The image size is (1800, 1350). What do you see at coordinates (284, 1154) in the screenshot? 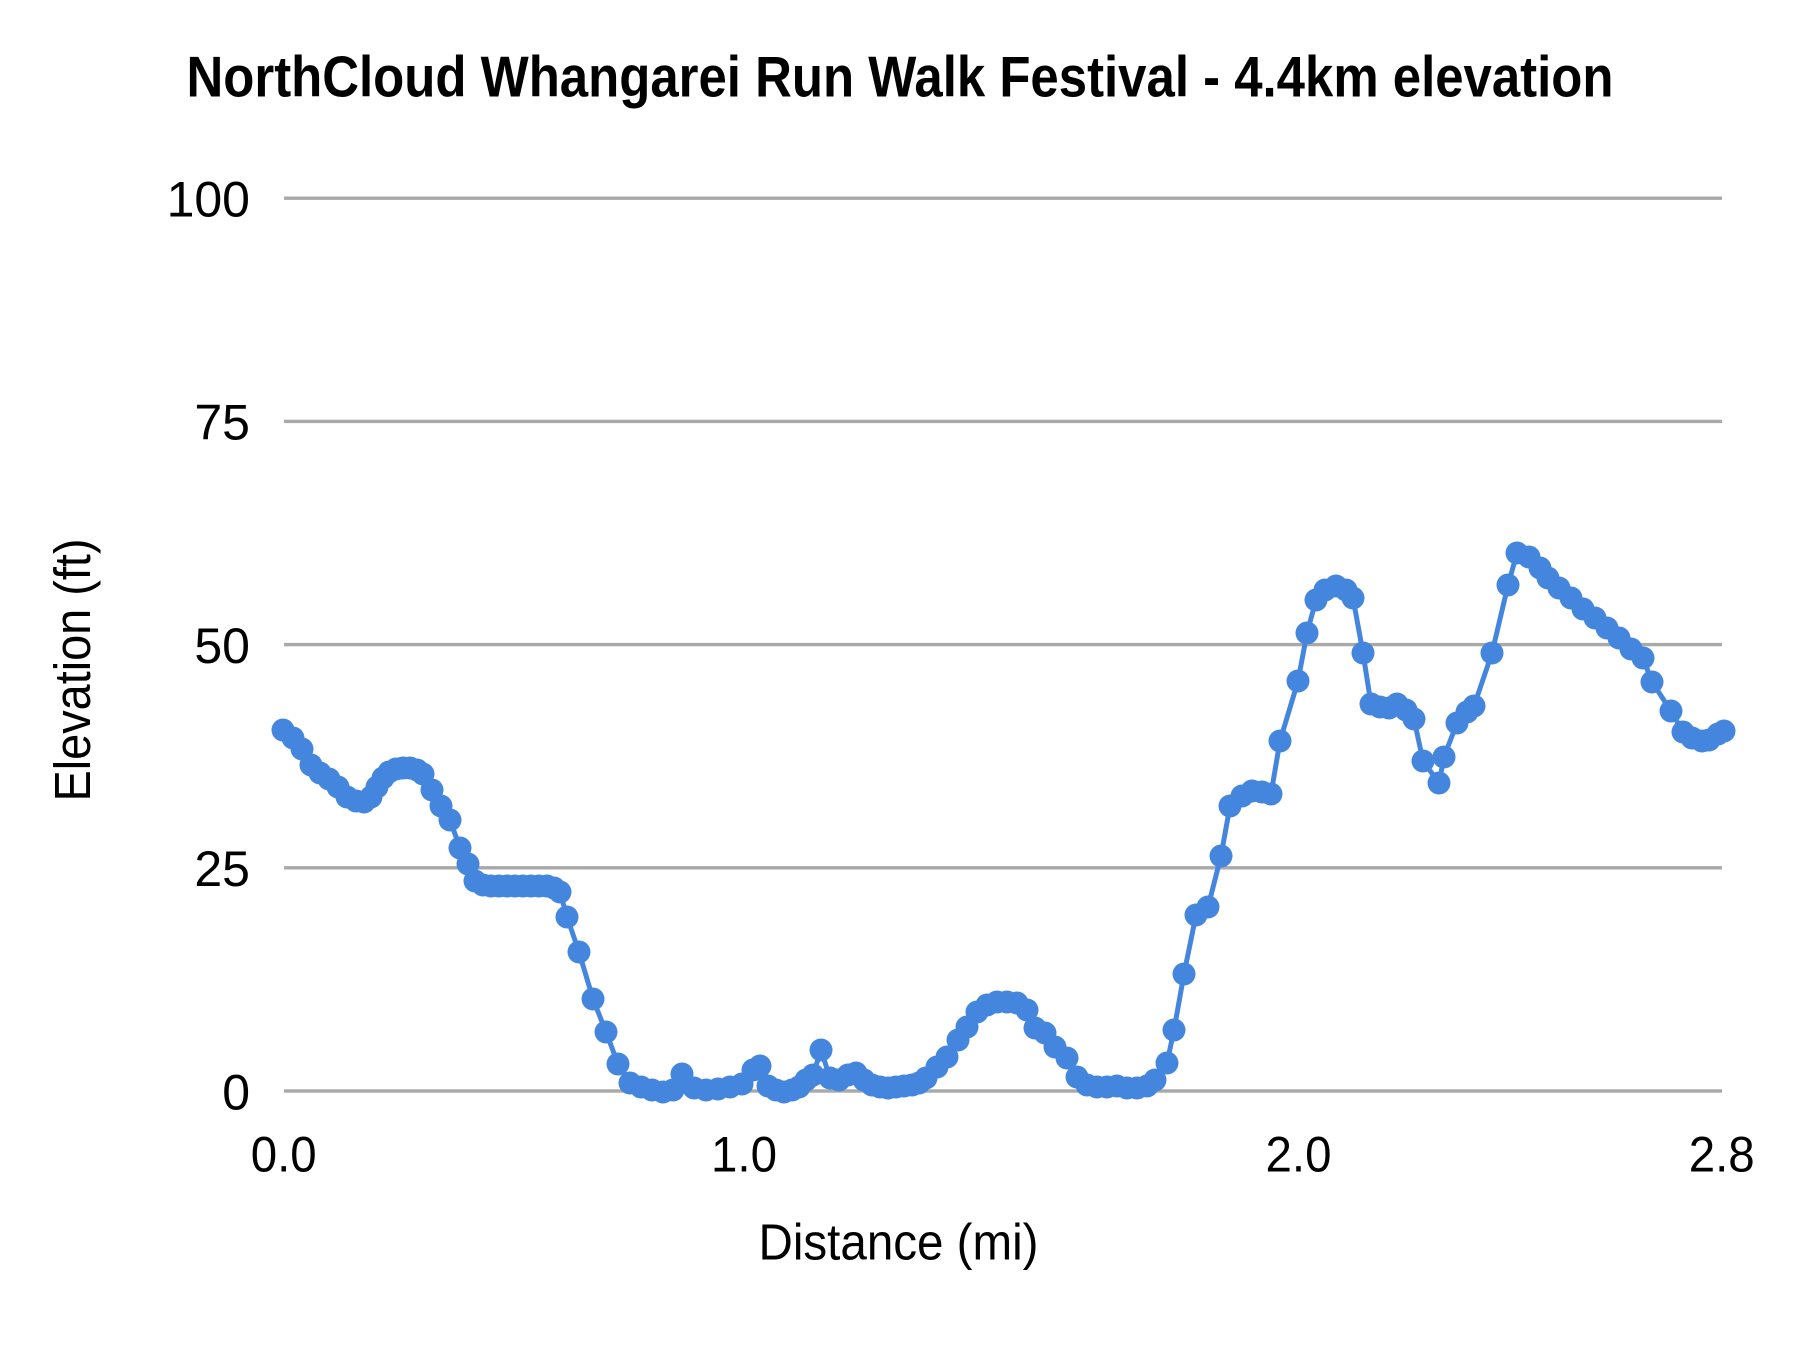
I see `svg-text: 0.0` at bounding box center [284, 1154].